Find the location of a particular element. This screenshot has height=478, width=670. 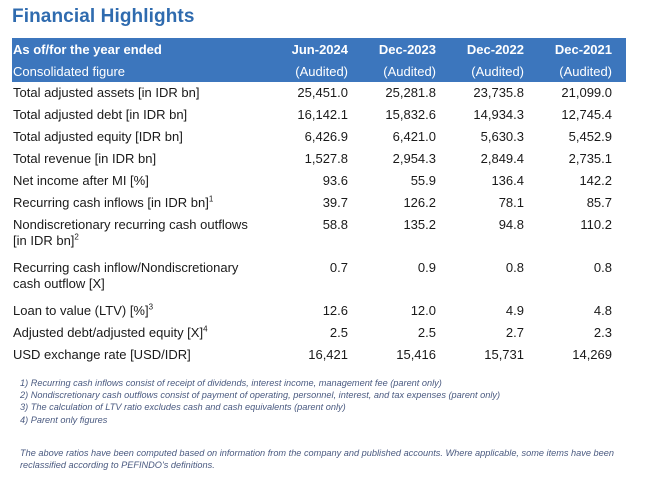

row-label-text: Total adjusted debt [in IDR bn] is located at coordinates (100, 114).